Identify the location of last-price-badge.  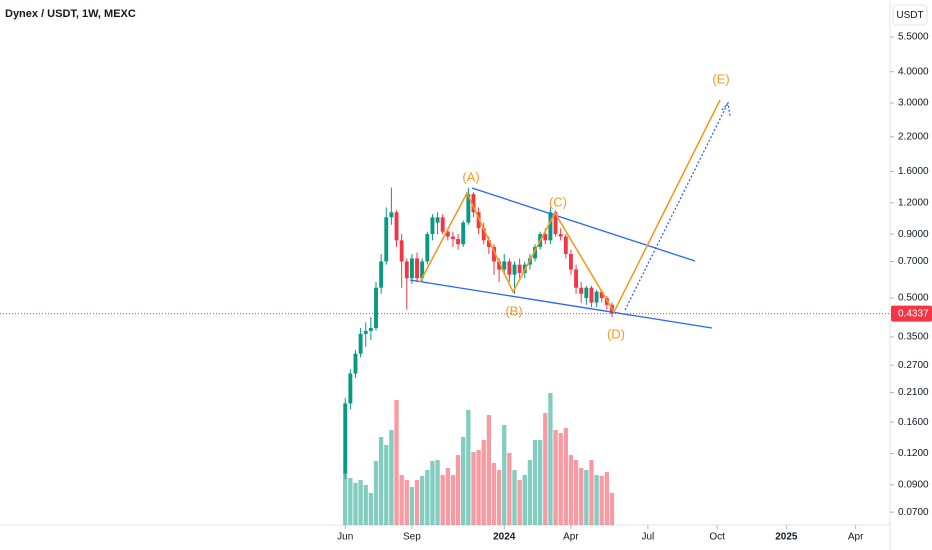
(911, 313).